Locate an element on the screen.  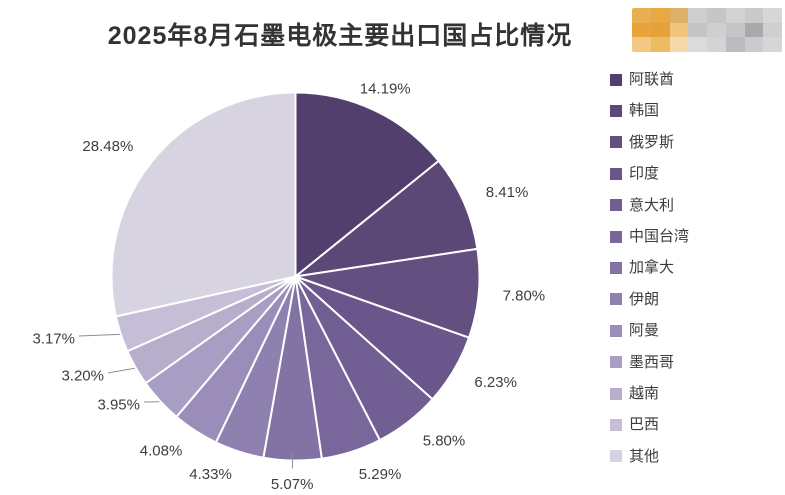
slice-percent-label: 5.29% is located at coordinates (380, 474).